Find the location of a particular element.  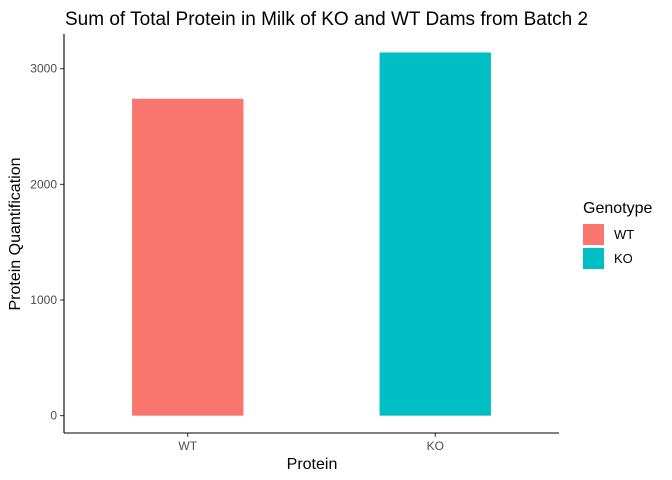

bar-wt is located at coordinates (188, 257).